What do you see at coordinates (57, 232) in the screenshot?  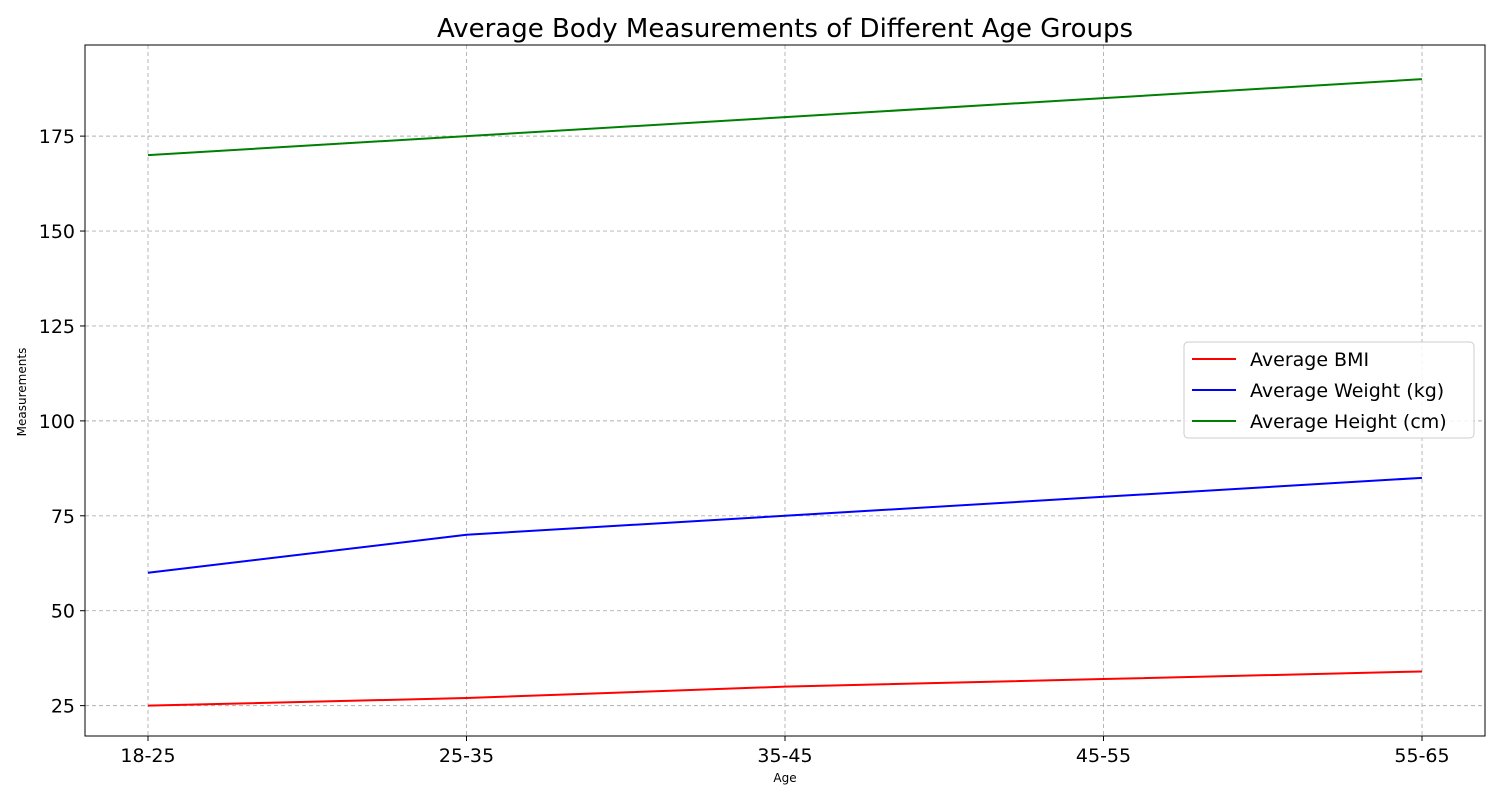 I see `y-tick-label: 150` at bounding box center [57, 232].